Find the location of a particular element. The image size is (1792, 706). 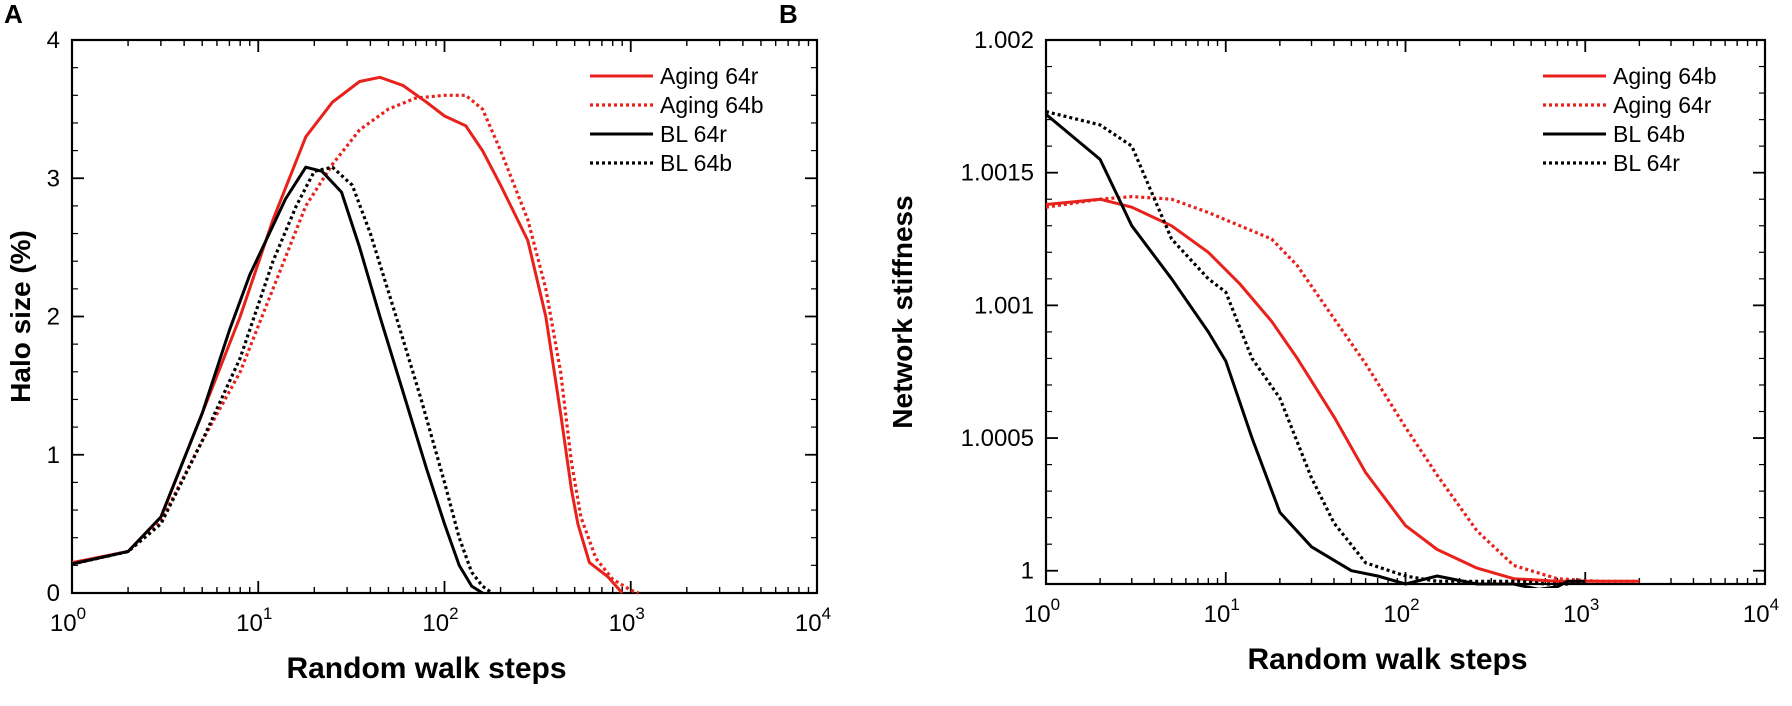

y-tick-label: 0 is located at coordinates (53, 593).